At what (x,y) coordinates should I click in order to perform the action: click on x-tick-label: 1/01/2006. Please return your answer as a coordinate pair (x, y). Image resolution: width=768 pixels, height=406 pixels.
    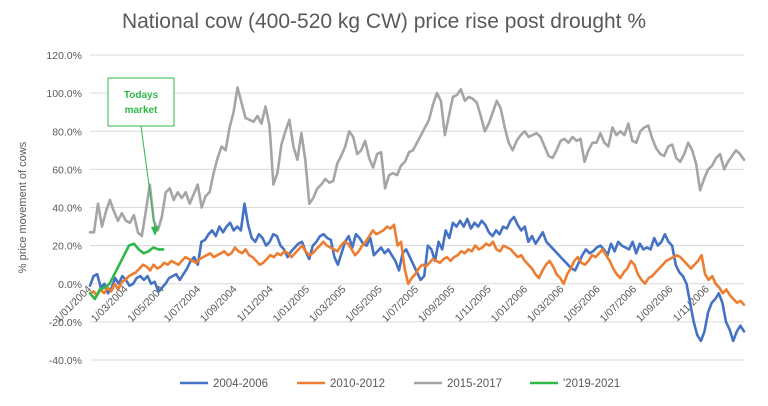
    Looking at the image, I should click on (510, 304).